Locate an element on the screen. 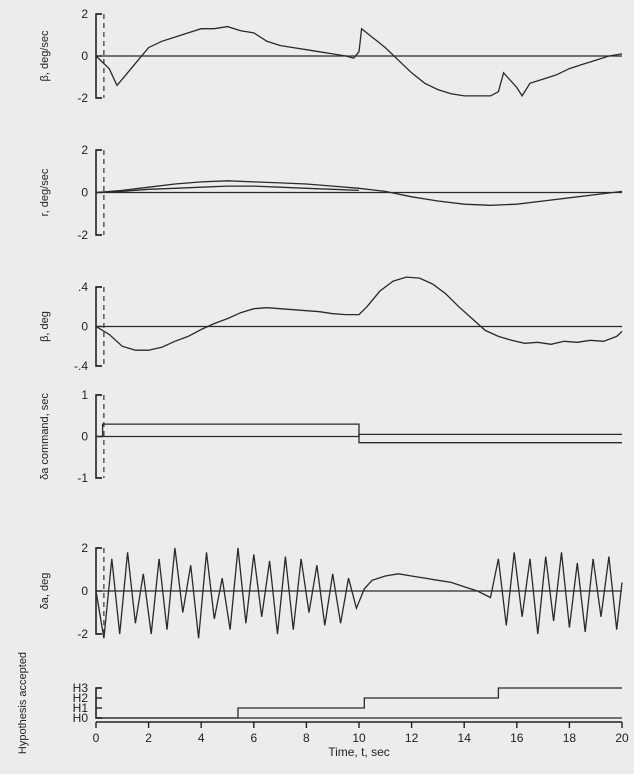 Image resolution: width=634 pixels, height=774 pixels. y-tick-label: H2 is located at coordinates (81, 698).